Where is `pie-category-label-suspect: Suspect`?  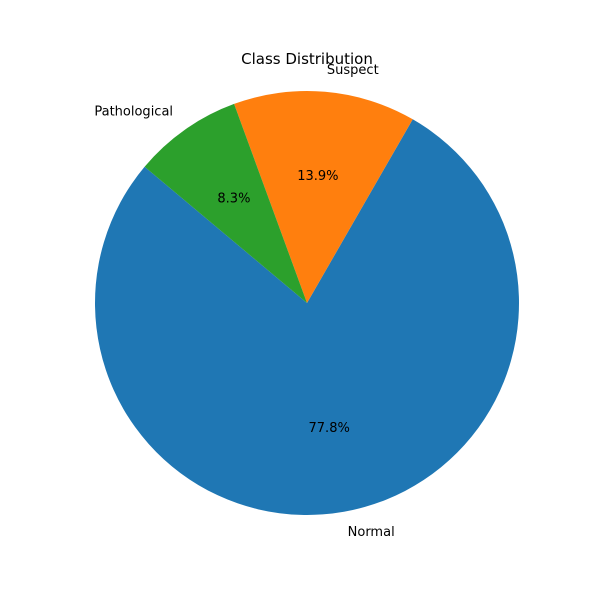 pie-category-label-suspect: Suspect is located at coordinates (353, 70).